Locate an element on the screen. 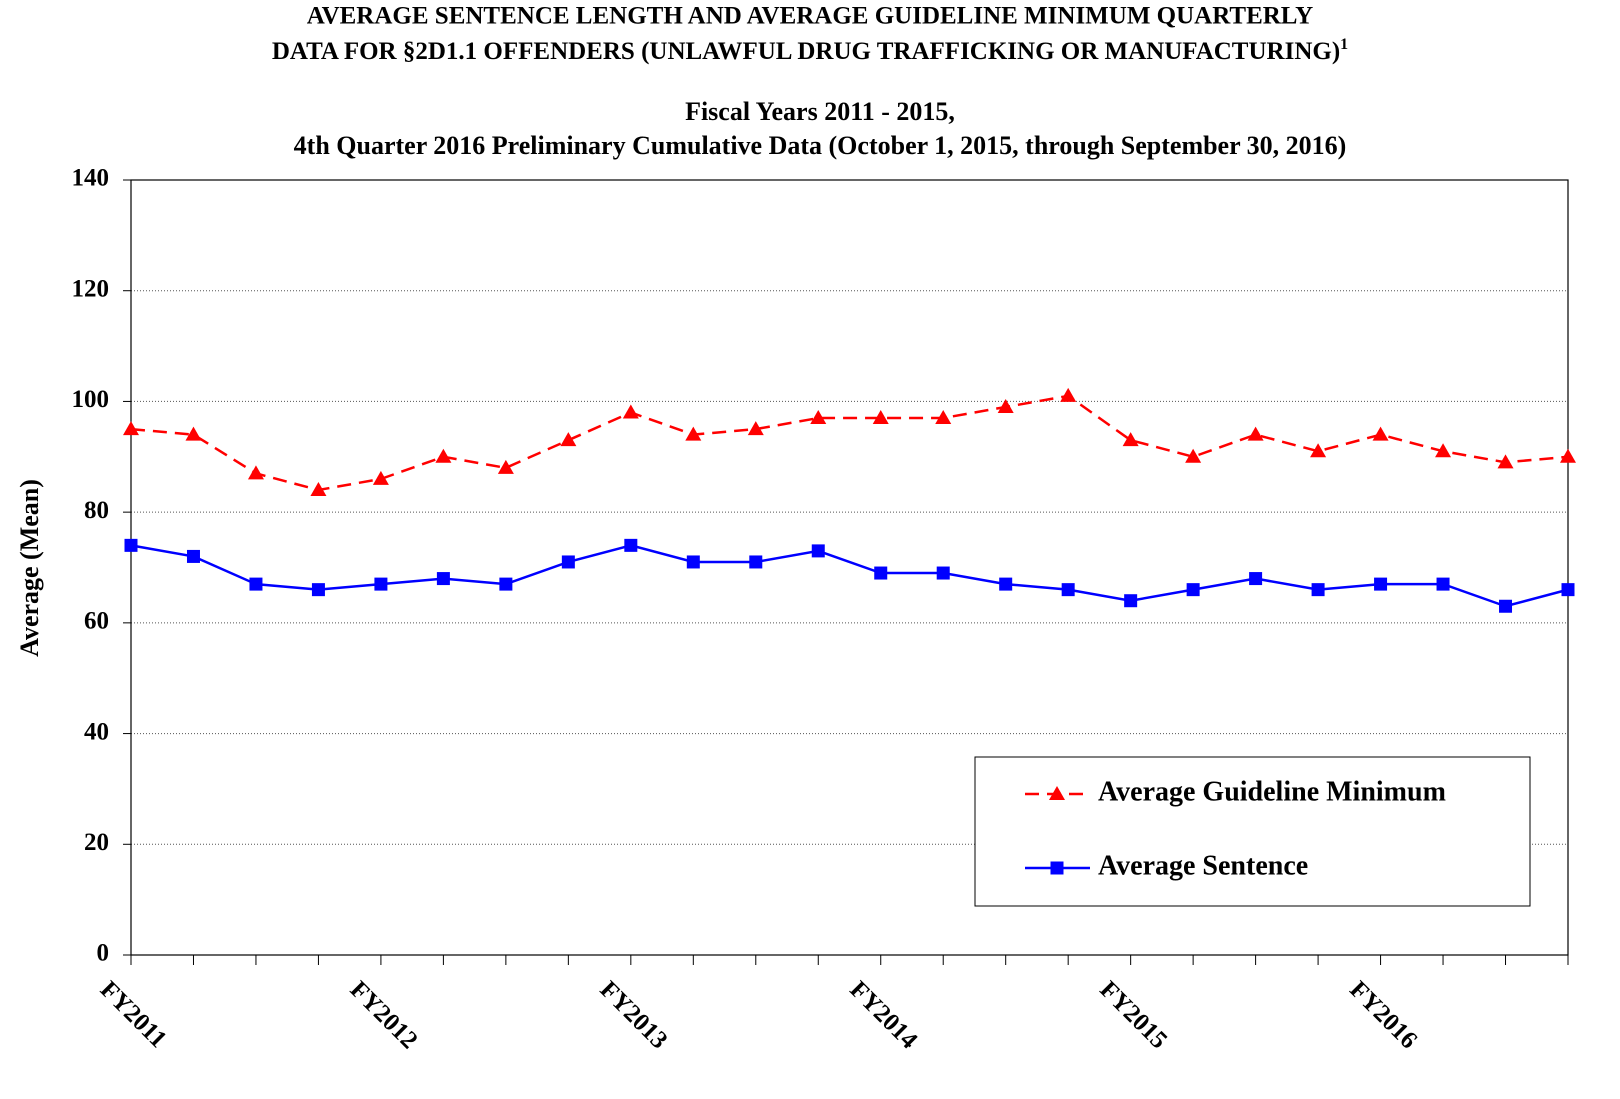 The height and width of the screenshot is (1099, 1620). y-tick-label: 80 is located at coordinates (96, 510).